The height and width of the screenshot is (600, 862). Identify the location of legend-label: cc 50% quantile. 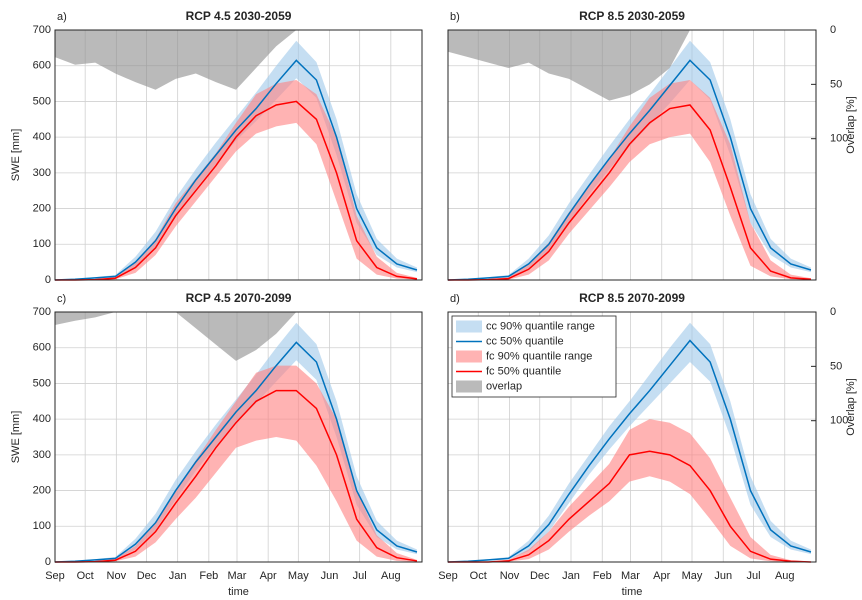
(525, 341).